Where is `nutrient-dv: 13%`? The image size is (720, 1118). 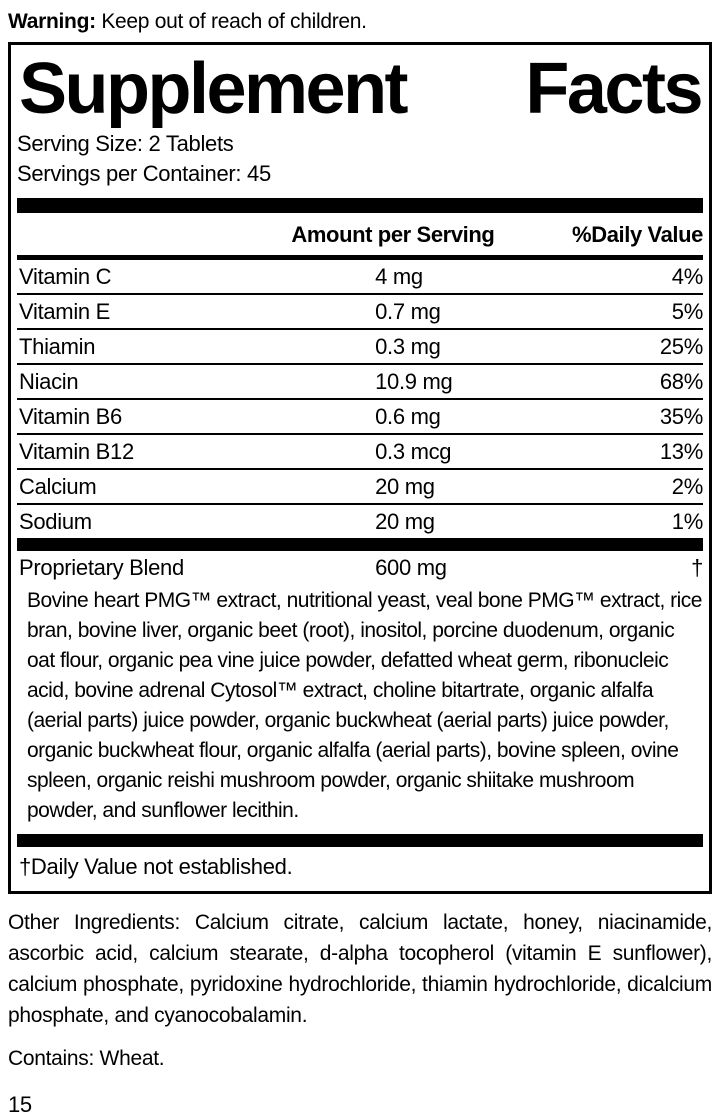 nutrient-dv: 13% is located at coordinates (681, 451).